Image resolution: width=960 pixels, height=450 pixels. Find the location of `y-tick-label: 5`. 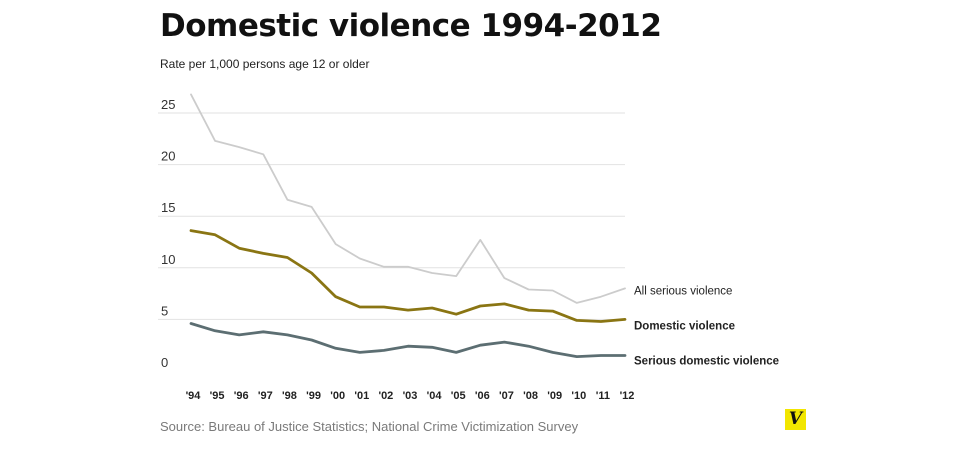

y-tick-label: 5 is located at coordinates (164, 310).